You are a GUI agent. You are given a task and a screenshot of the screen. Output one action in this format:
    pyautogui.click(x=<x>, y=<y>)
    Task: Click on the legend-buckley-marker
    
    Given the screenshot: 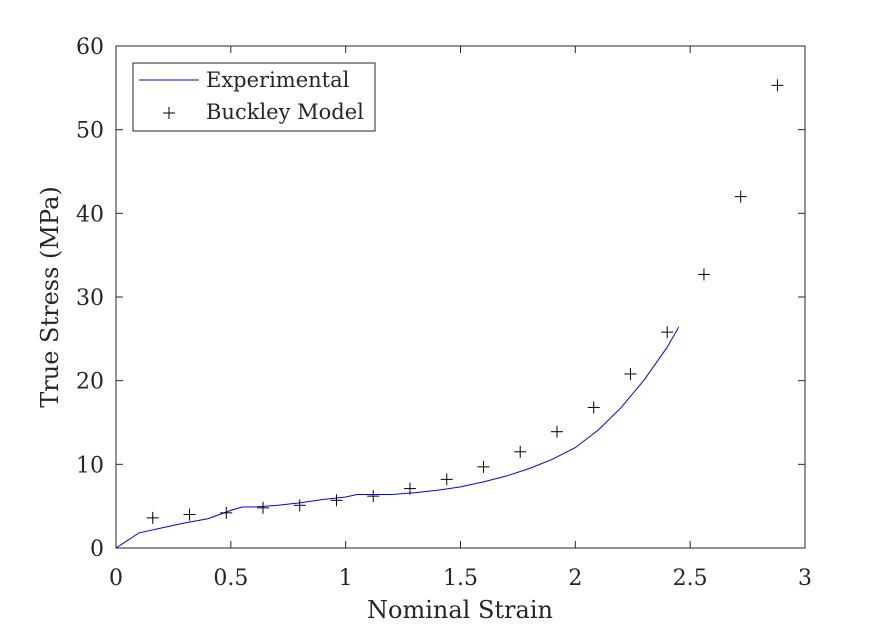 What is the action you would take?
    pyautogui.click(x=169, y=113)
    